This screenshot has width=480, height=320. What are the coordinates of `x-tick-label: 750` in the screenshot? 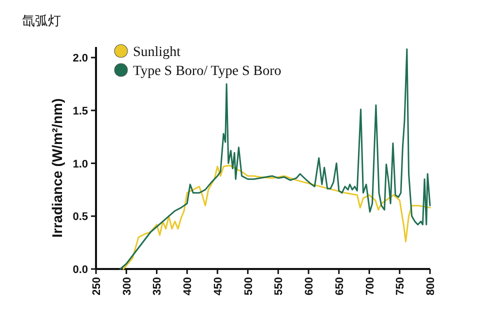 It's located at (400, 286).